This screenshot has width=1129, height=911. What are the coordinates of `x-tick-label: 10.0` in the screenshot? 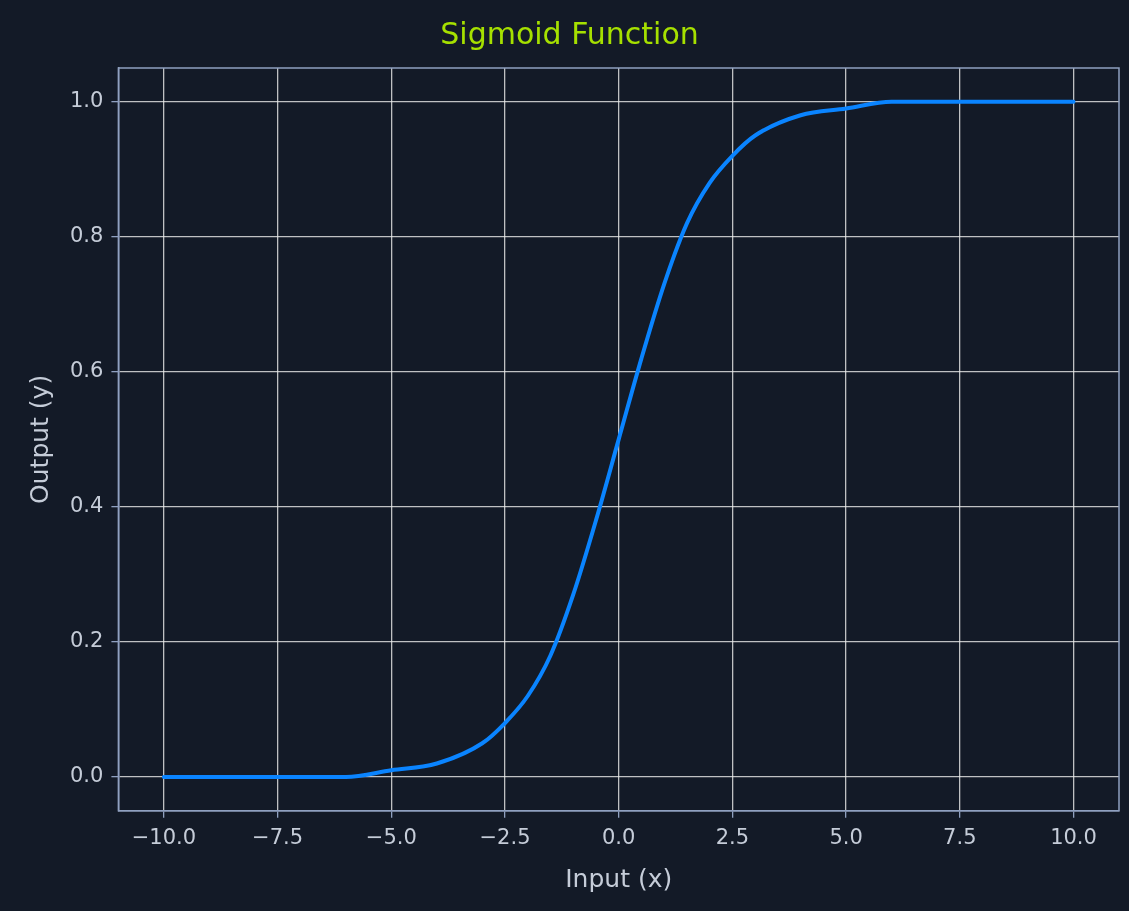 It's located at (1073, 836).